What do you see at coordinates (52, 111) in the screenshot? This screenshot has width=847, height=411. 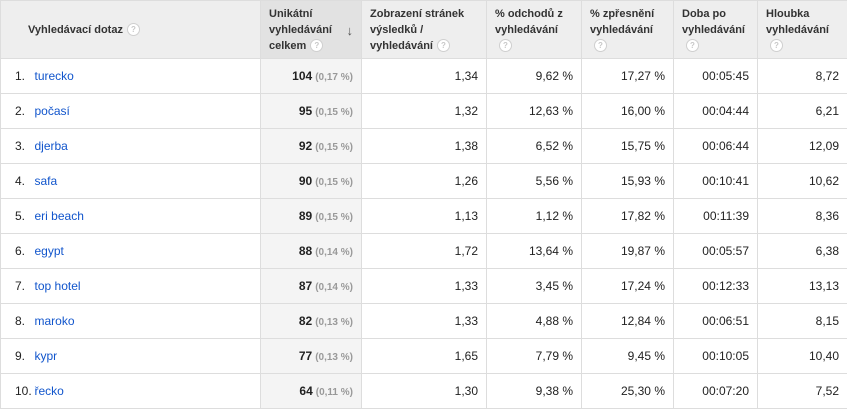 I see `query-link: počasí` at bounding box center [52, 111].